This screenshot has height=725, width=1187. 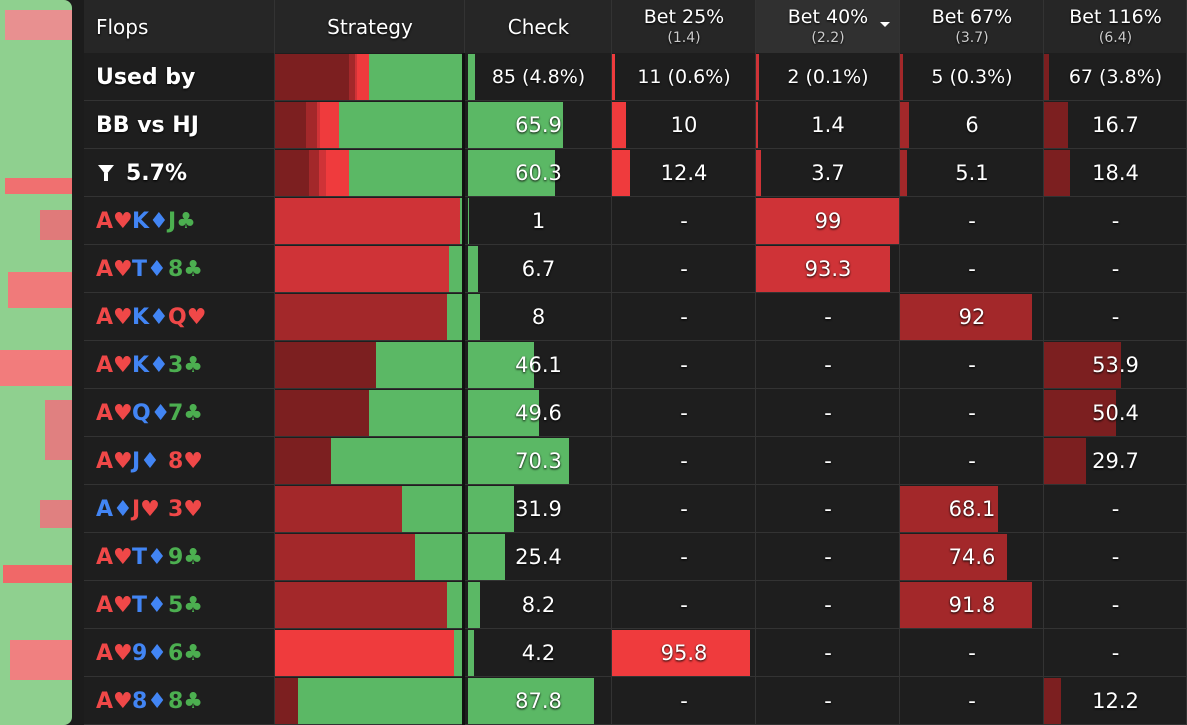 I want to click on card: 8♣, so click(x=186, y=701).